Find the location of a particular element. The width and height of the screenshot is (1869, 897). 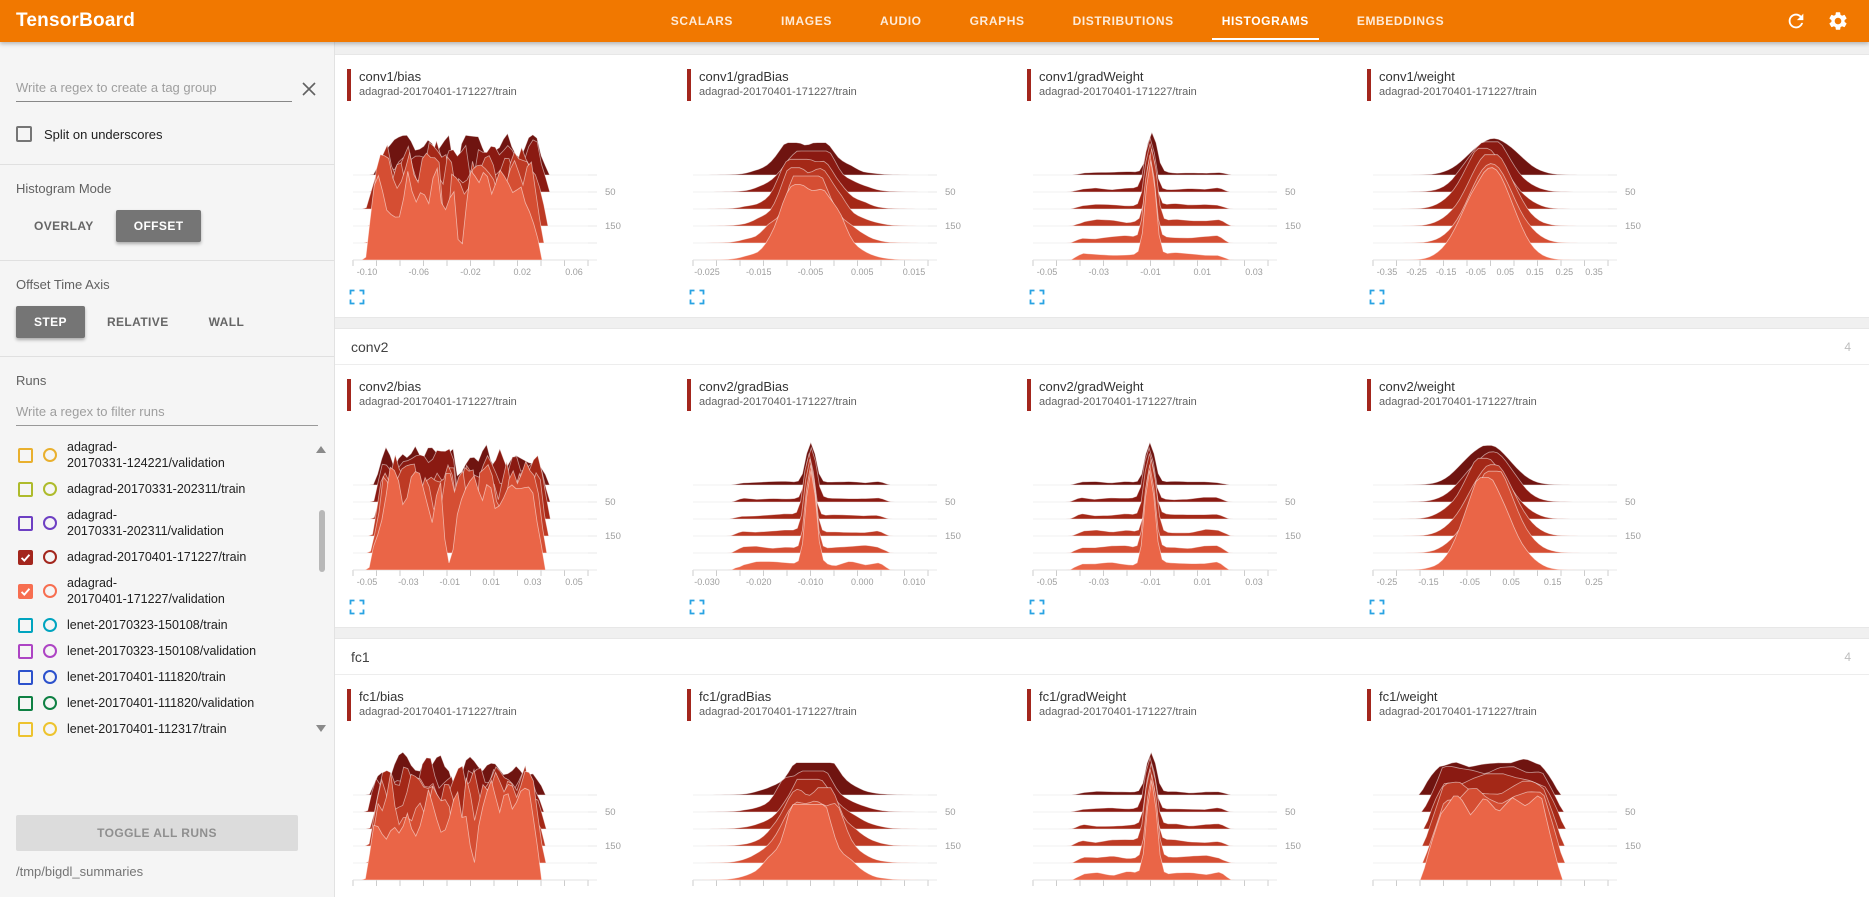

run-row: adagrad-20170331-202311/train is located at coordinates (167, 489).